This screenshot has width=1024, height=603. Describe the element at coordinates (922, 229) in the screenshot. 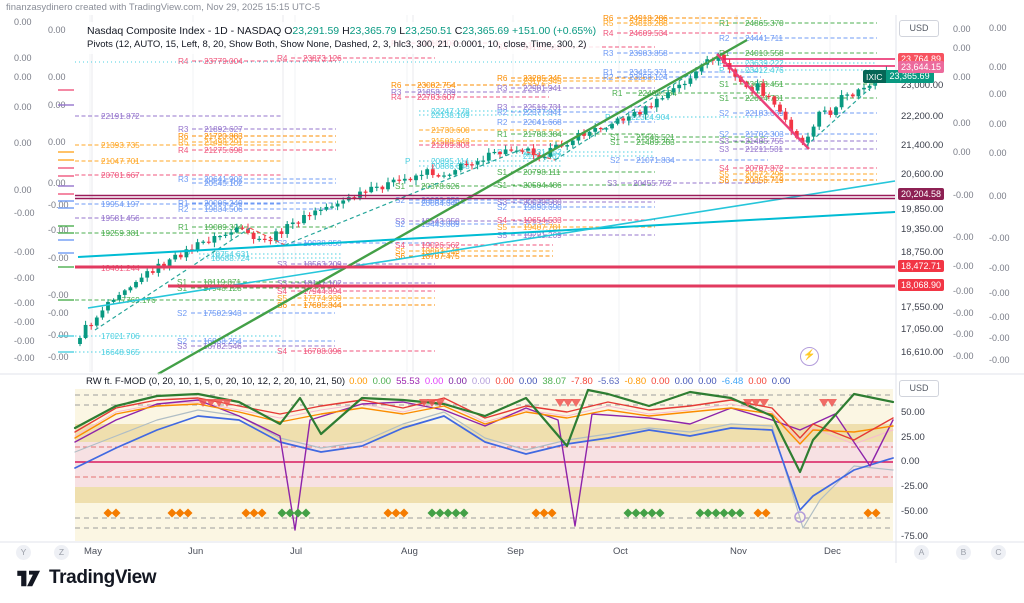

I see `price-axis-label: 19,350.00` at that location.